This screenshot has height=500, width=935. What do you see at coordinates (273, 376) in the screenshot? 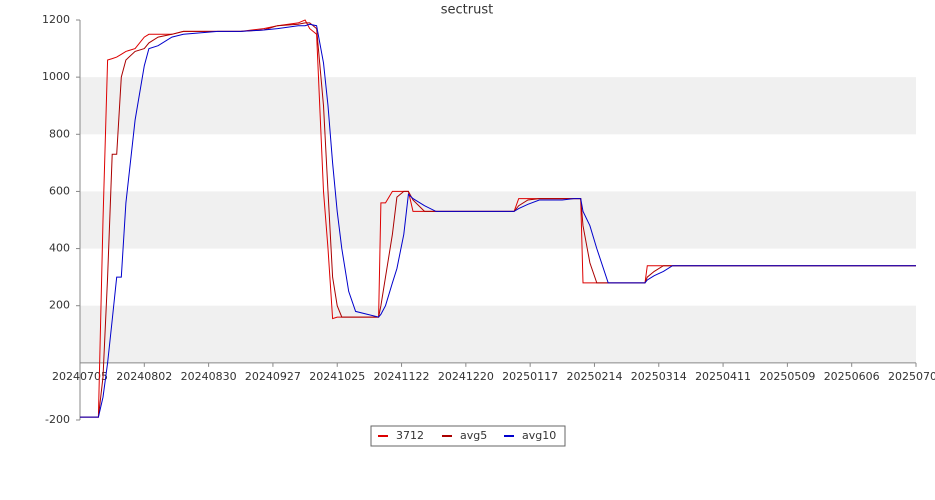
I see `x-tick-label: 20240927` at bounding box center [273, 376].